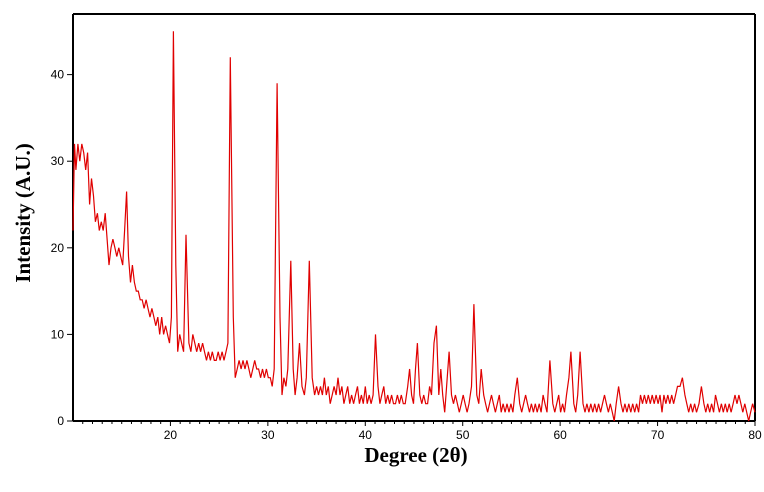  I want to click on x-tick-label: 60, so click(560, 435).